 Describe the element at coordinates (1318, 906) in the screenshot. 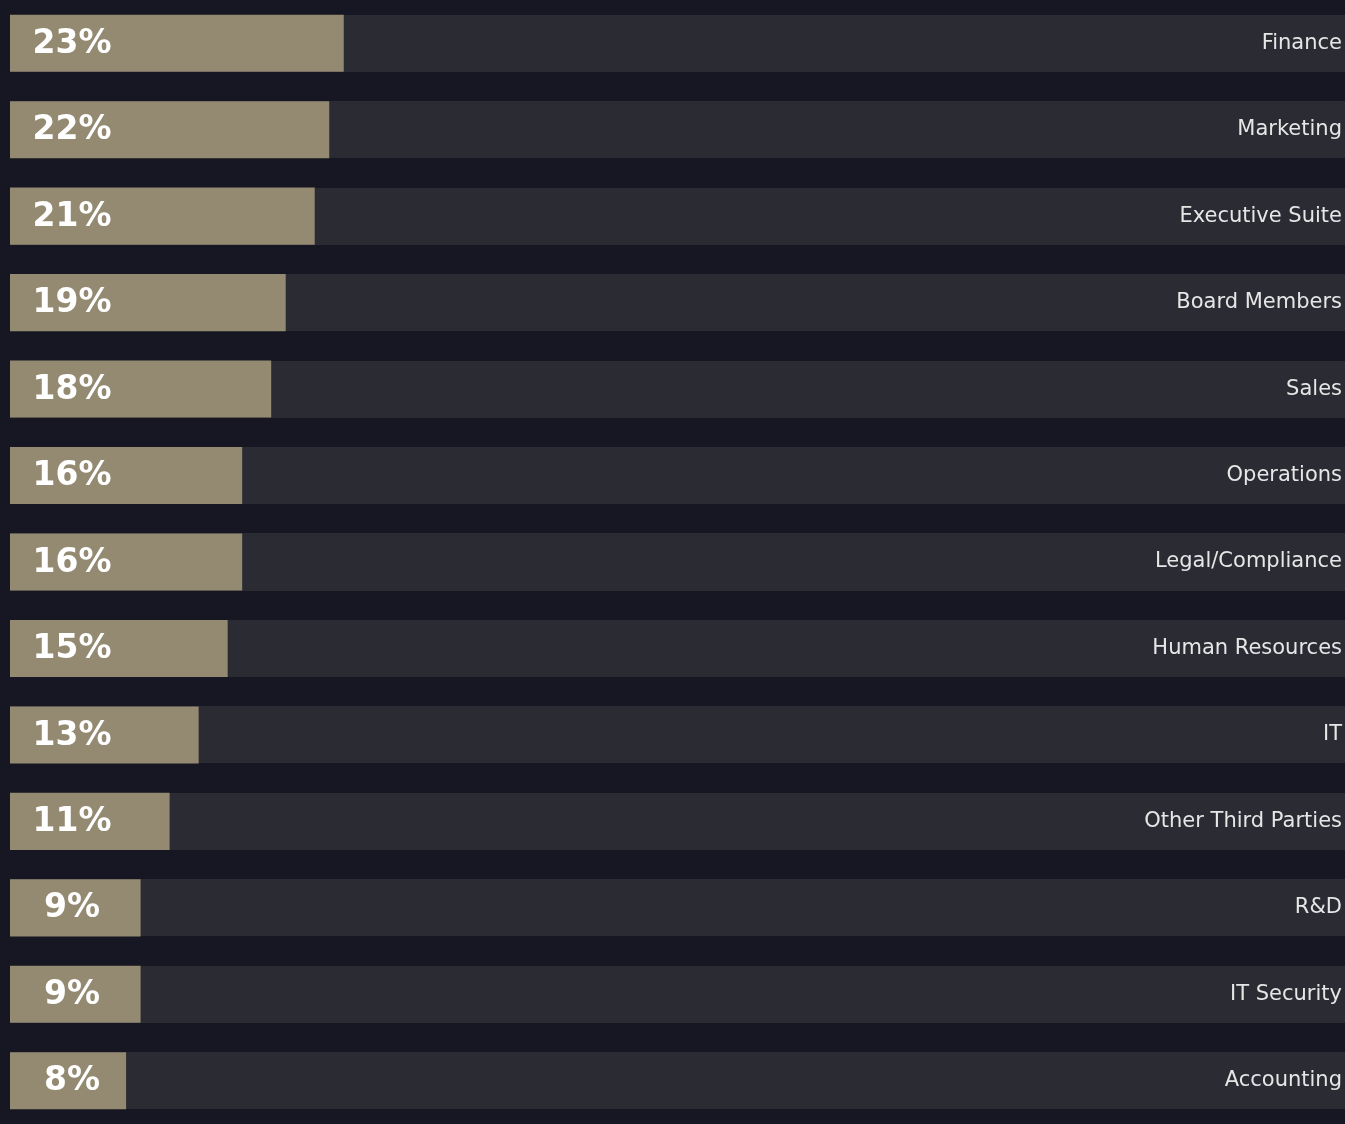

I see `y-tick-label: R&D` at that location.